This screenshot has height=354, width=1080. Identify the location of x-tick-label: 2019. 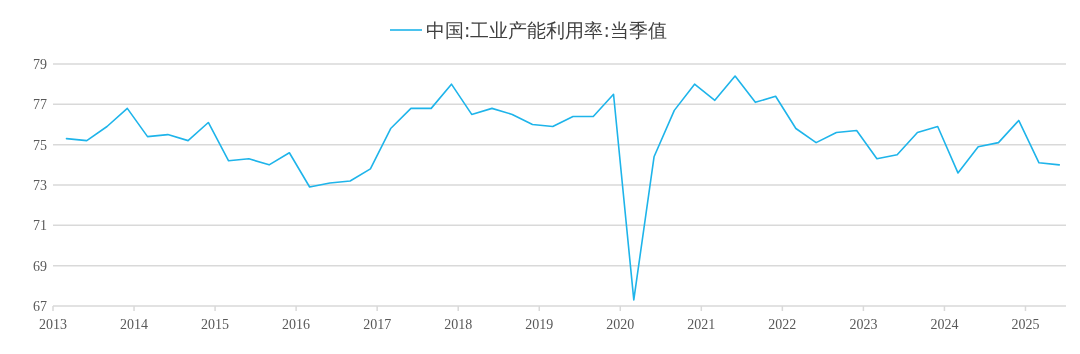
(539, 324).